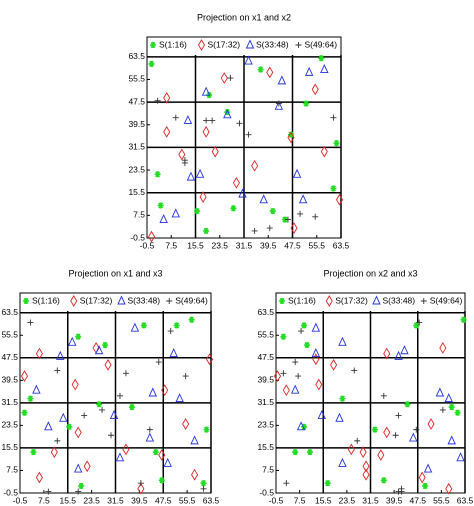  What do you see at coordinates (173, 44) in the screenshot?
I see `legend-label: S(1:16)` at bounding box center [173, 44].